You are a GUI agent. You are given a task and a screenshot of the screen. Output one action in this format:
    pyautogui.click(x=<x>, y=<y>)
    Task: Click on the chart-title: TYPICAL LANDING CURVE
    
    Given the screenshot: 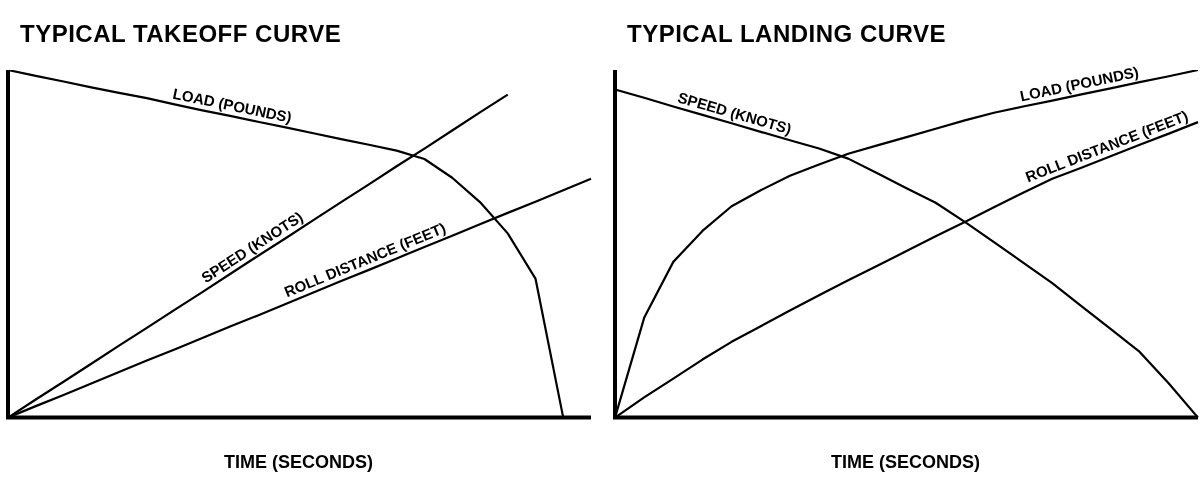 What is the action you would take?
    pyautogui.click(x=787, y=34)
    